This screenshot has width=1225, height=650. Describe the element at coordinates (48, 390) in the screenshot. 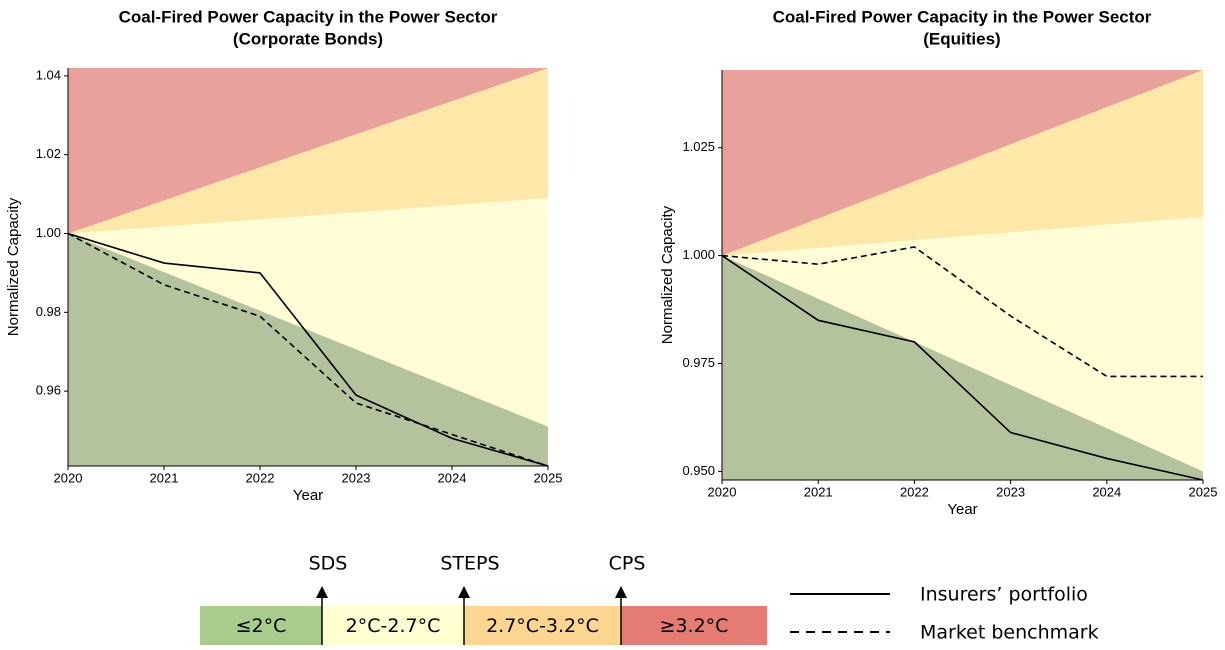

I see `y-tick-label: 0.96` at that location.